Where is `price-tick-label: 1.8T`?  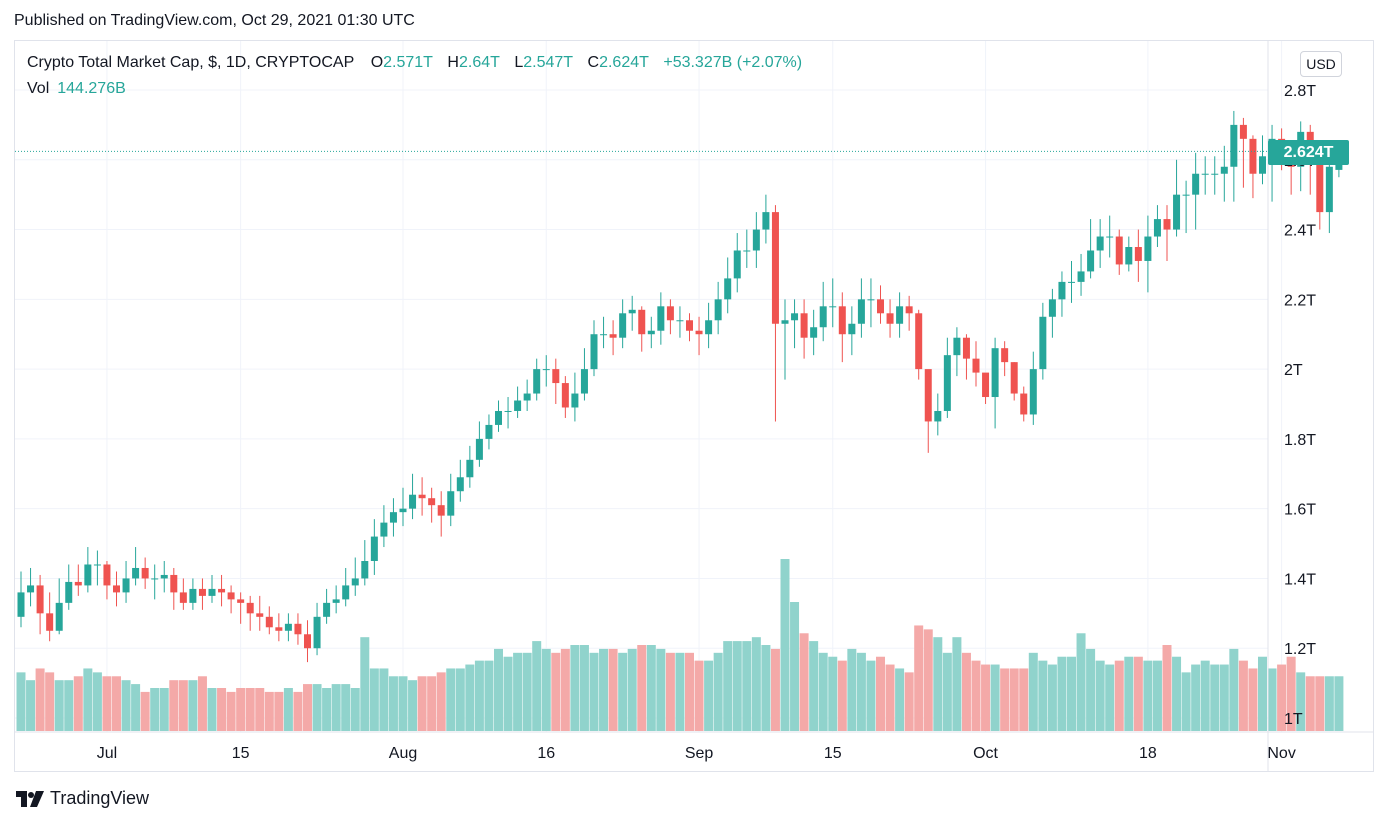 price-tick-label: 1.8T is located at coordinates (1300, 440).